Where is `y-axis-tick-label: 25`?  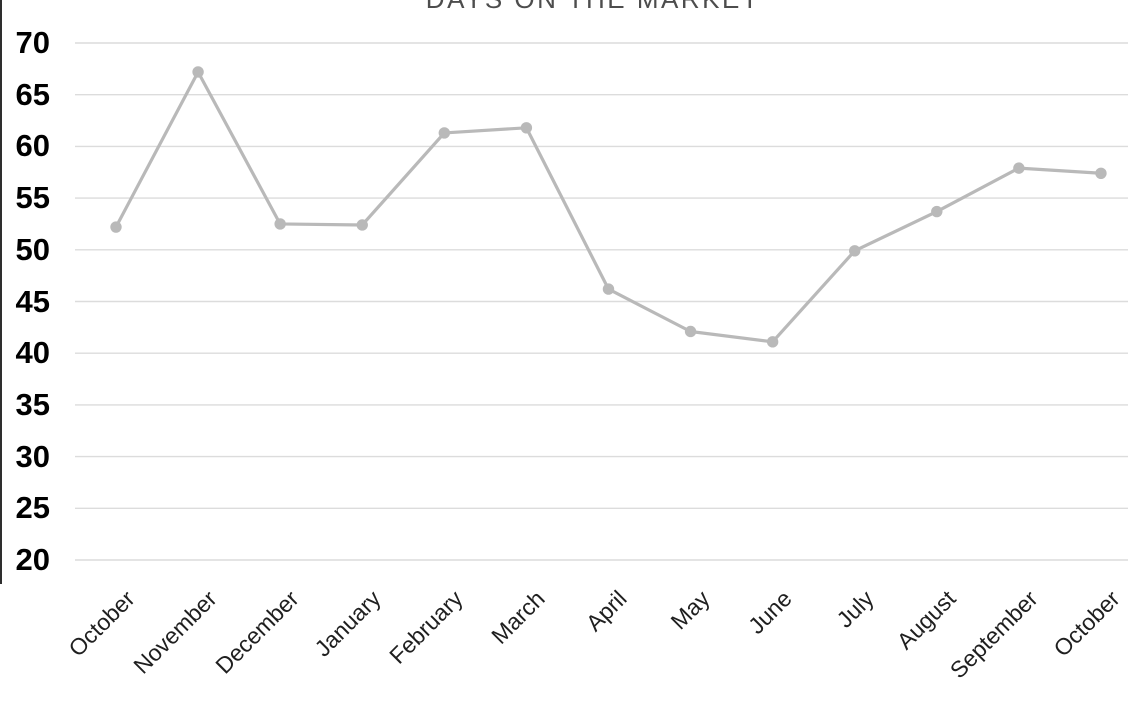
y-axis-tick-label: 25 is located at coordinates (32, 508).